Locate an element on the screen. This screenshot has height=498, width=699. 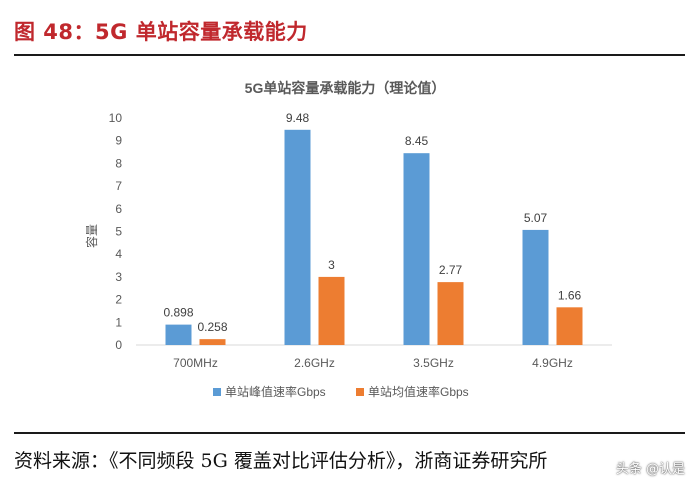
y-tick-label: 3 is located at coordinates (118, 277).